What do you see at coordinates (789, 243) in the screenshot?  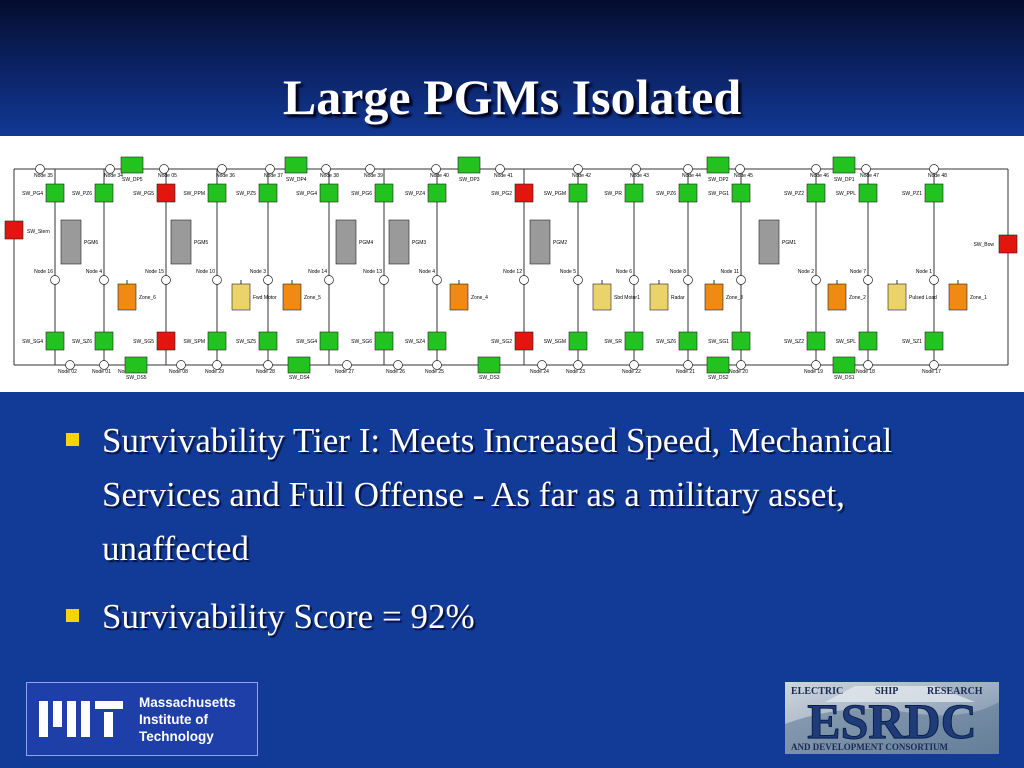 I see `pgm-label: PGM1` at bounding box center [789, 243].